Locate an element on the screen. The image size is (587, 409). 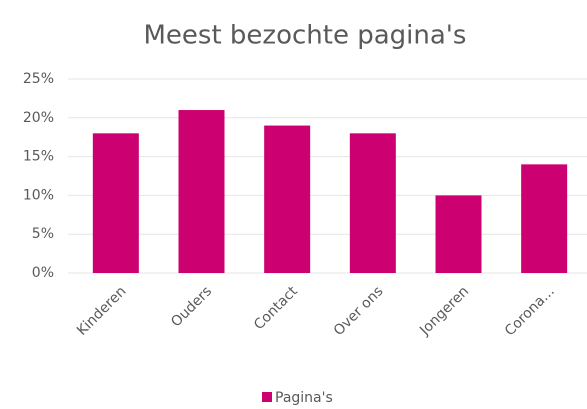
legend-label: Pagina's is located at coordinates (304, 398).